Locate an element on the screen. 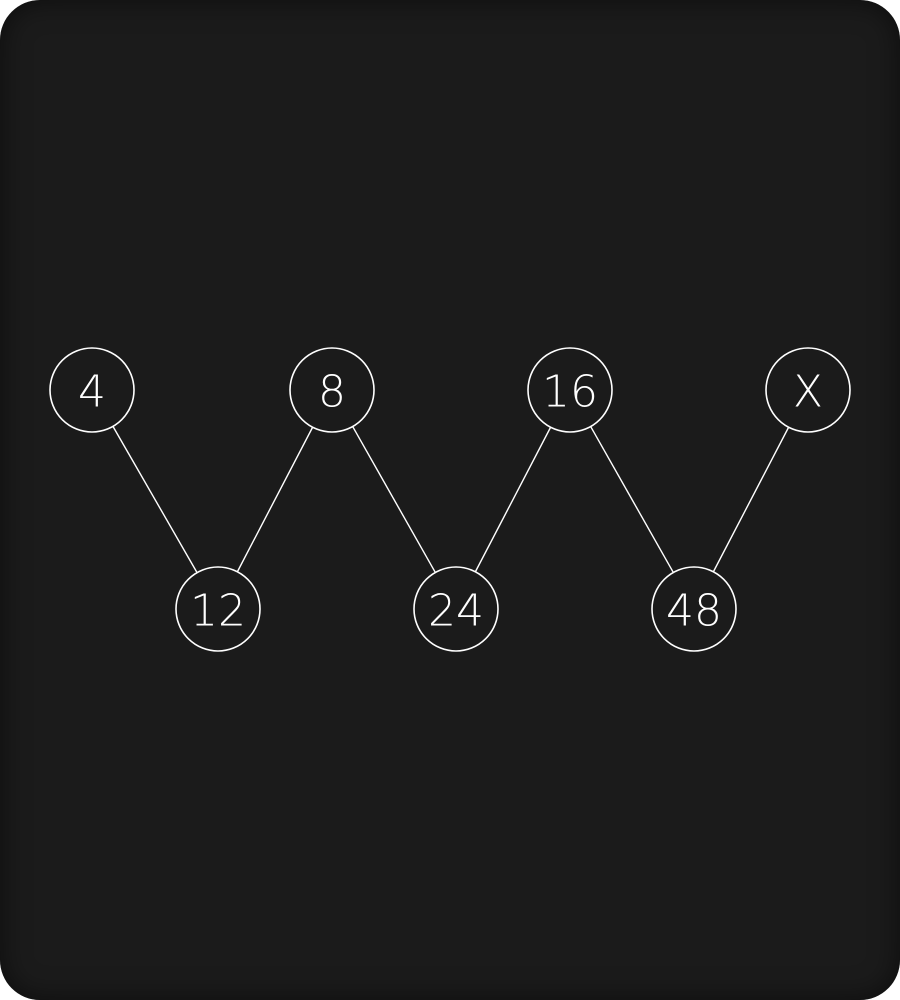 The image size is (900, 1000). number-node: 4 is located at coordinates (92, 390).